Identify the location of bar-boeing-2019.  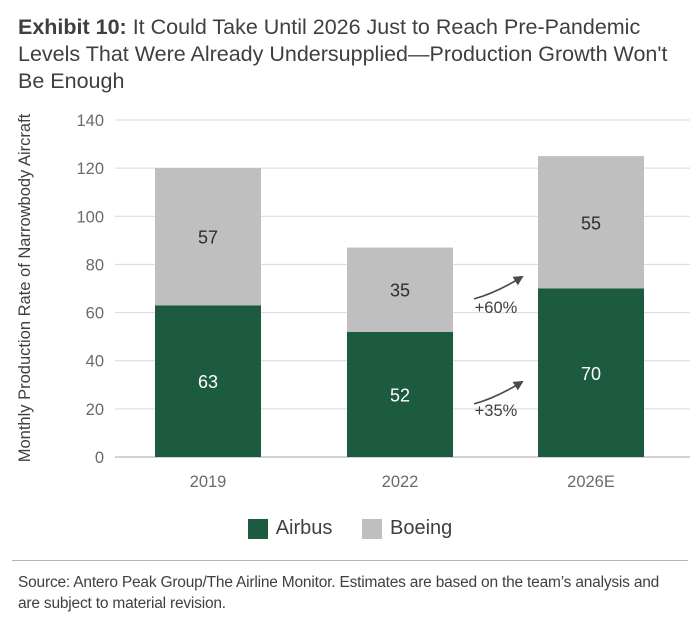
(208, 237).